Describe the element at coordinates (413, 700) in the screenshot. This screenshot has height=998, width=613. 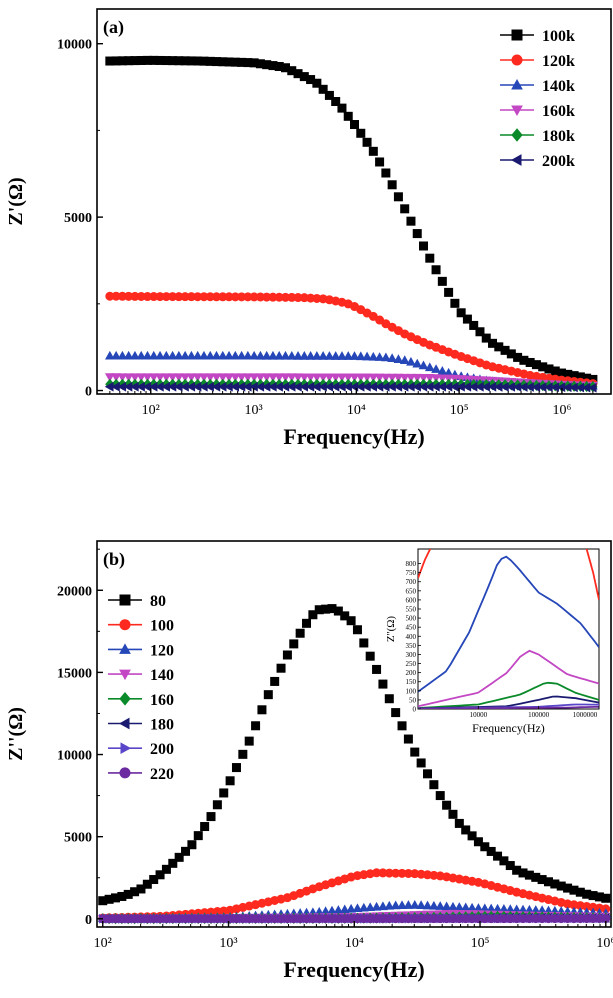
I see `inset-y-tick-label: 50` at that location.